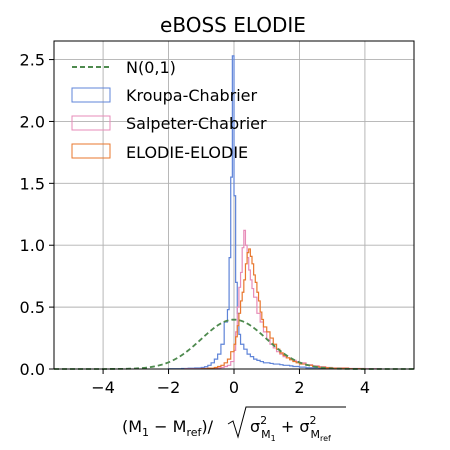 The height and width of the screenshot is (450, 450). I want to click on legend-label-kroupa-chabrier: Kroupa-Chabrier, so click(192, 95).